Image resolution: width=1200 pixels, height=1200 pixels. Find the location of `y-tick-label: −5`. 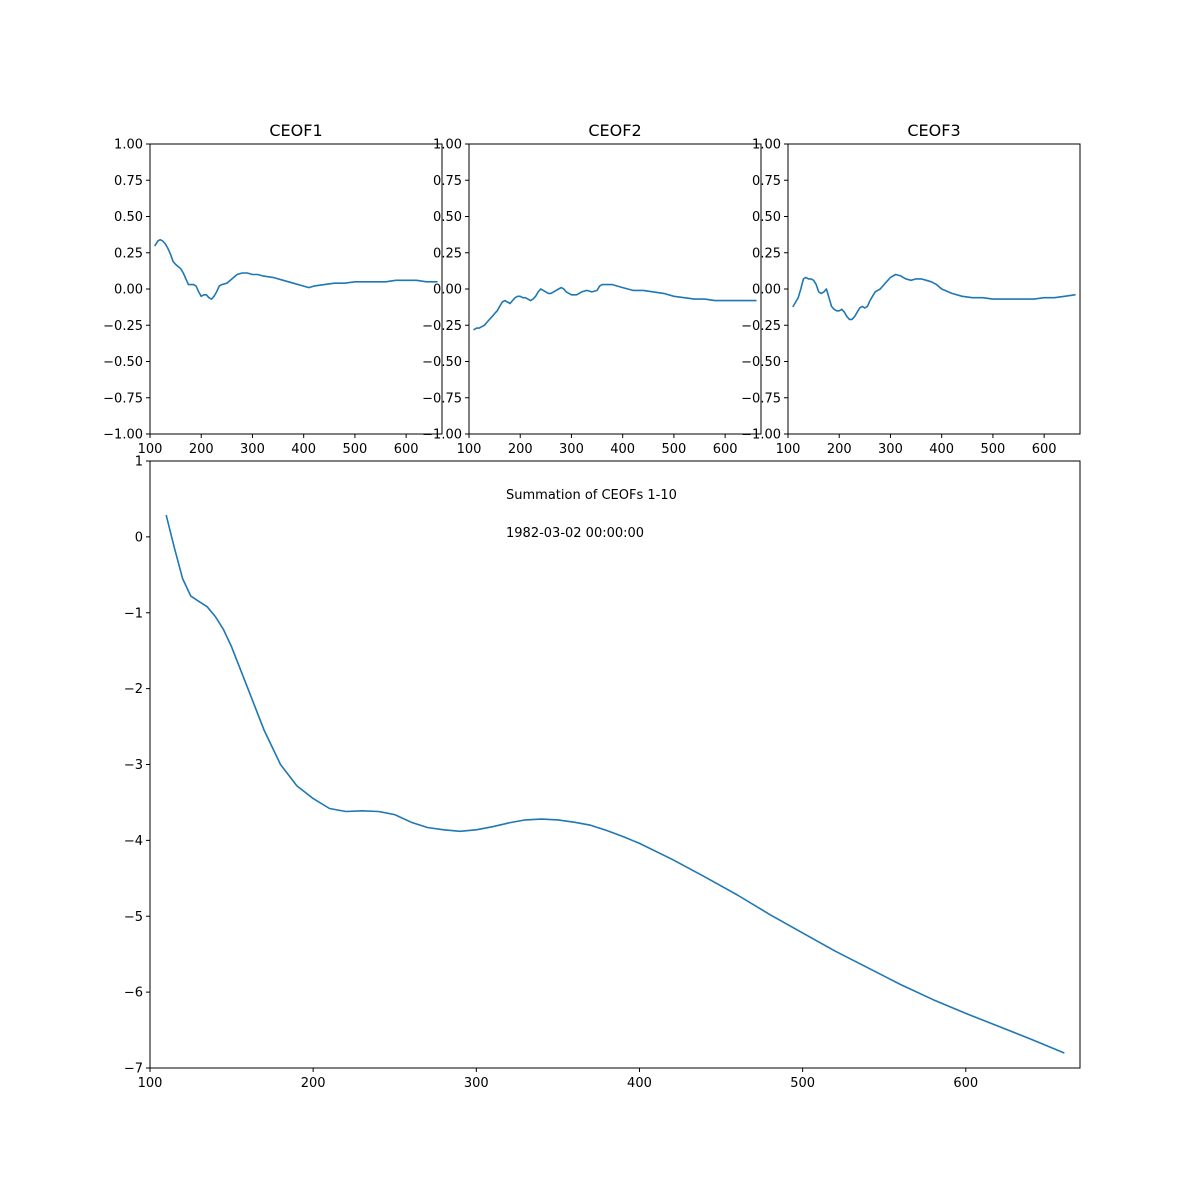

y-tick-label: −5 is located at coordinates (133, 917).